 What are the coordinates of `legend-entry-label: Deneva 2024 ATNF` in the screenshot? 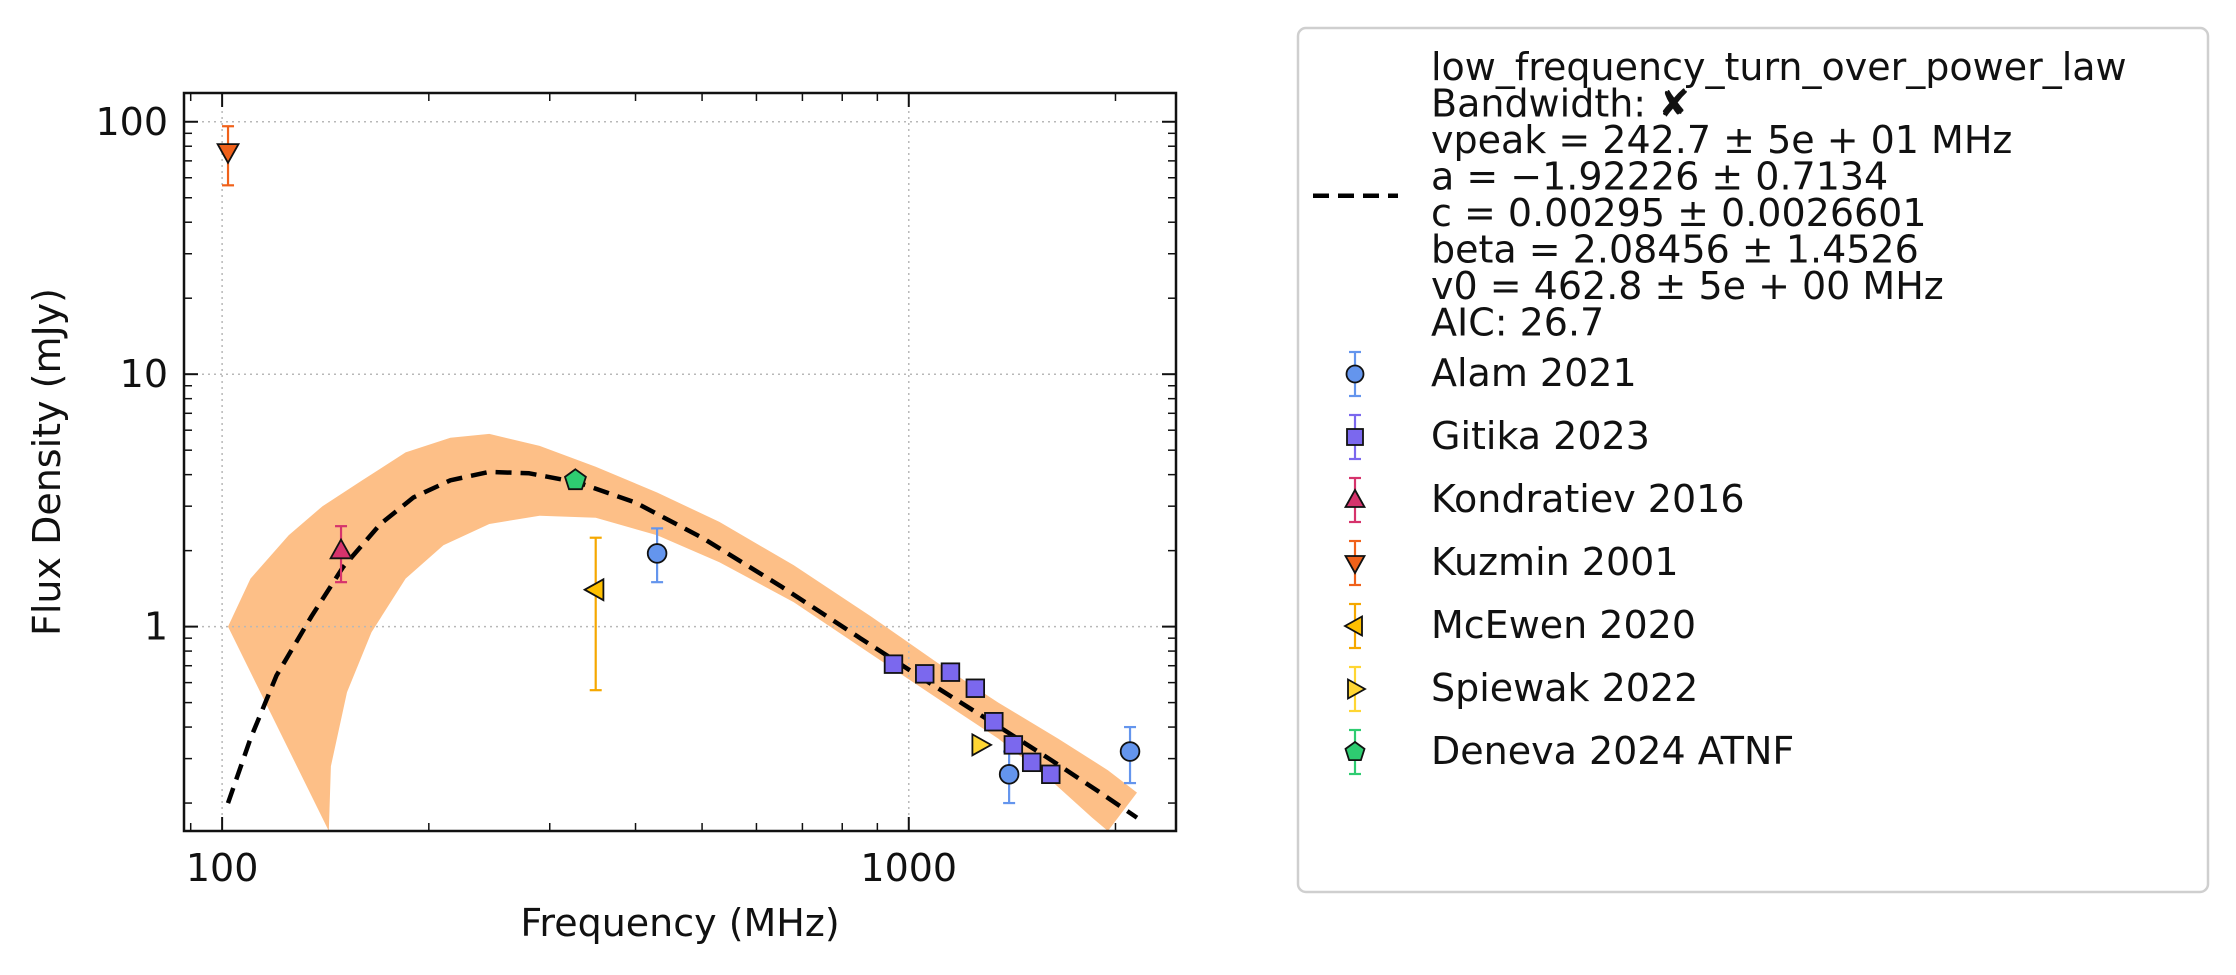 It's located at (1612, 751).